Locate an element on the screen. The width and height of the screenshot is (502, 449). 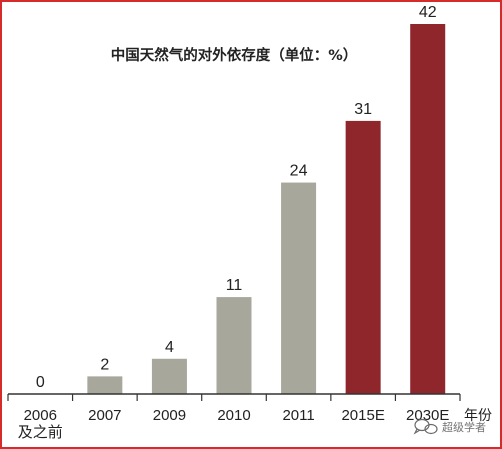
x-tick-label: 2015E is located at coordinates (362, 415).